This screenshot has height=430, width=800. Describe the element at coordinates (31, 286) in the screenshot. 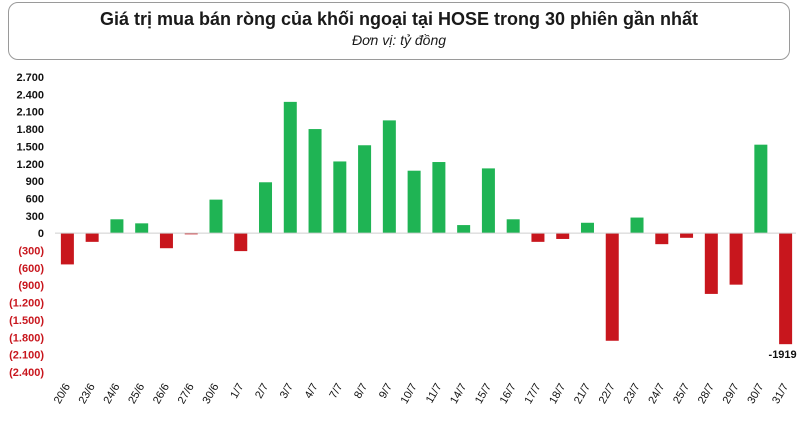

I see `y-tick-label: (900)` at that location.